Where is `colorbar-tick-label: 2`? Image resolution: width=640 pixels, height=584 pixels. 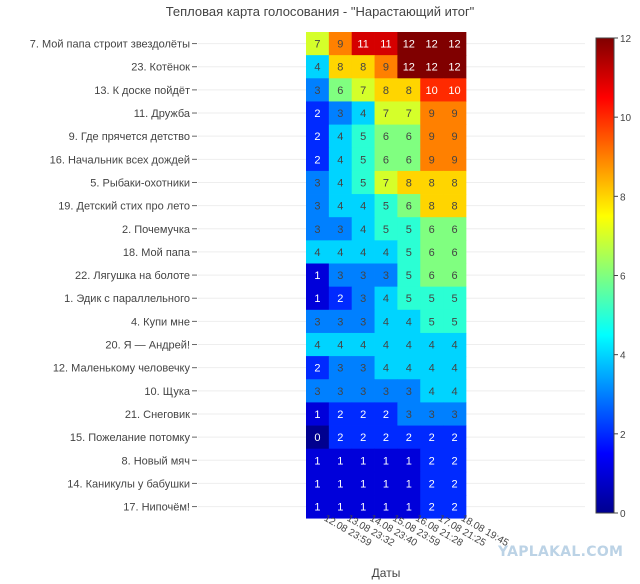
colorbar-tick-label: 2 is located at coordinates (623, 435).